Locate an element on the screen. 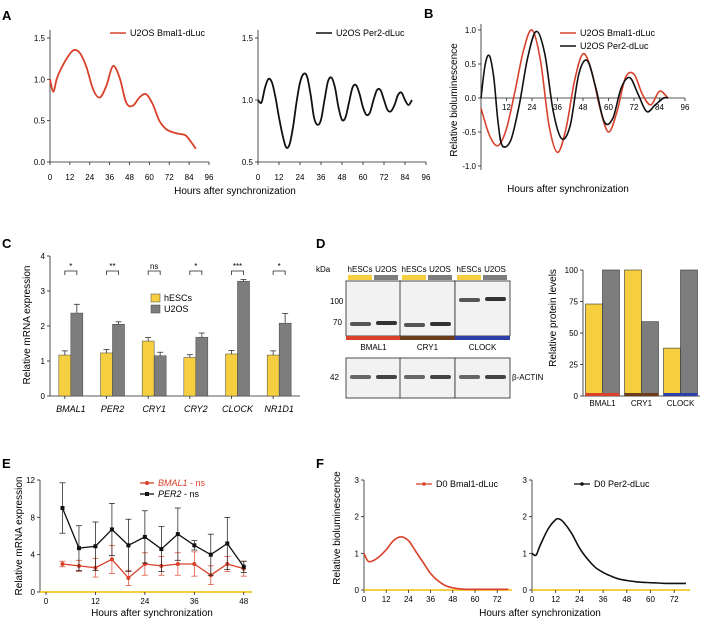 This screenshot has width=709, height=620. panel-b-x-tick-label: 36 is located at coordinates (557, 107).